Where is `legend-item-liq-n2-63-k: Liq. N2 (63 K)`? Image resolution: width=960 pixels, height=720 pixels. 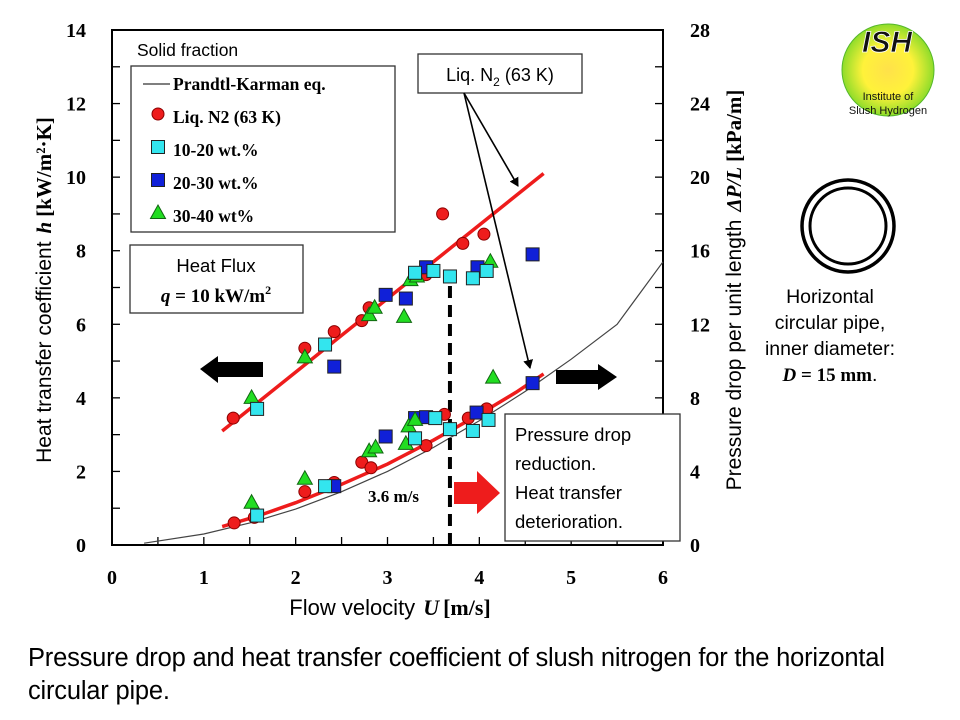
legend-item-liq-n2-63-k: Liq. N2 (63 K) is located at coordinates (216, 117).